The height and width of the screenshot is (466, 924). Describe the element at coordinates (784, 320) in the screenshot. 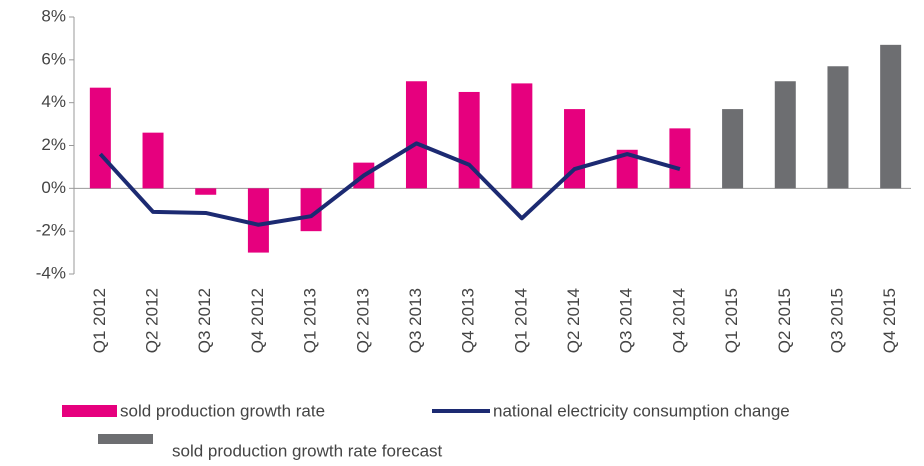

I see `x-tick-label: Q2 2015` at that location.